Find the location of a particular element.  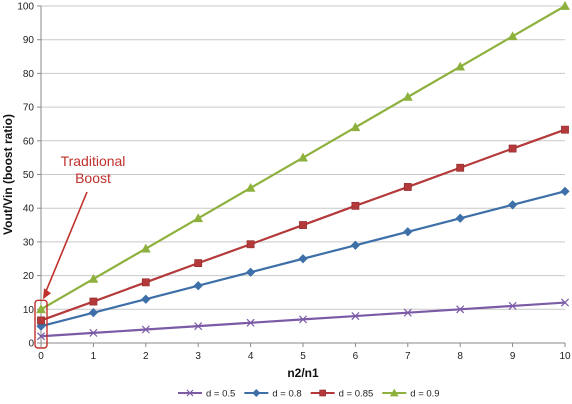

y-tick-label: 90 is located at coordinates (29, 40).